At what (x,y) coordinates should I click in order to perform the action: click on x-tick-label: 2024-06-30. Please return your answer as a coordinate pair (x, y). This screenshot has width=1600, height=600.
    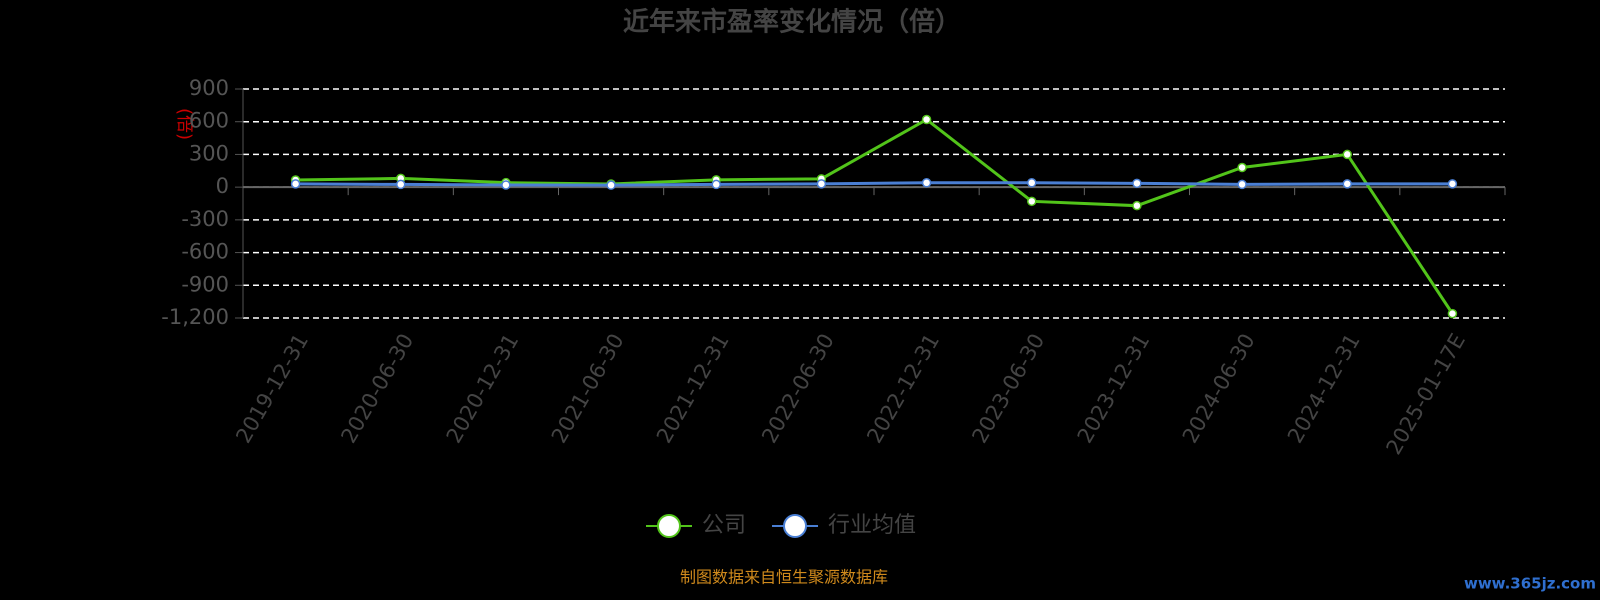
    Looking at the image, I should click on (1219, 389).